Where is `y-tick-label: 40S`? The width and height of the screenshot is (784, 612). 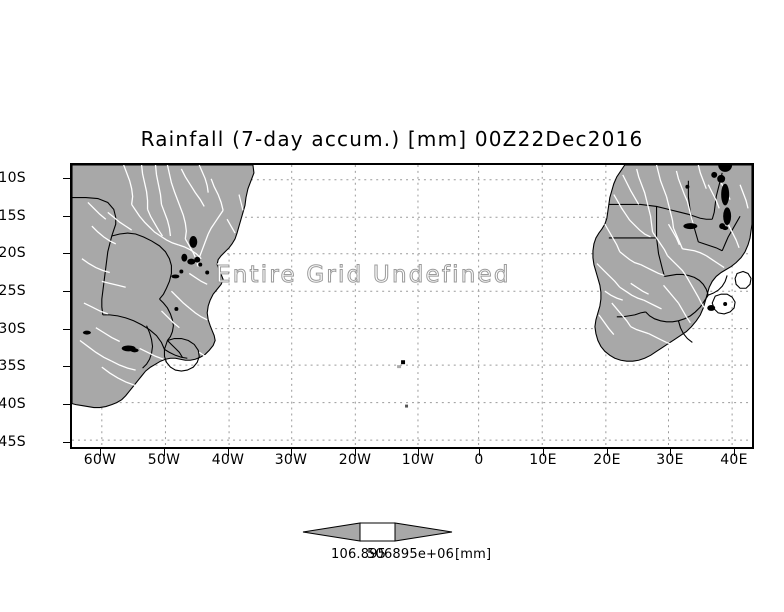 y-tick-label: 40S is located at coordinates (13, 404).